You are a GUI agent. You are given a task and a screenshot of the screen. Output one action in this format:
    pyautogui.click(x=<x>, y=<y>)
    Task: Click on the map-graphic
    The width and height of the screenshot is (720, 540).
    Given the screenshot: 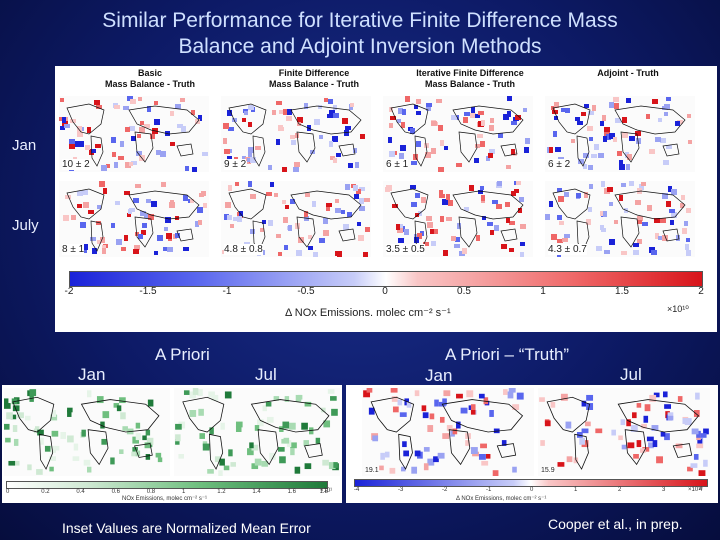 What is the action you would take?
    pyautogui.click(x=618, y=219)
    